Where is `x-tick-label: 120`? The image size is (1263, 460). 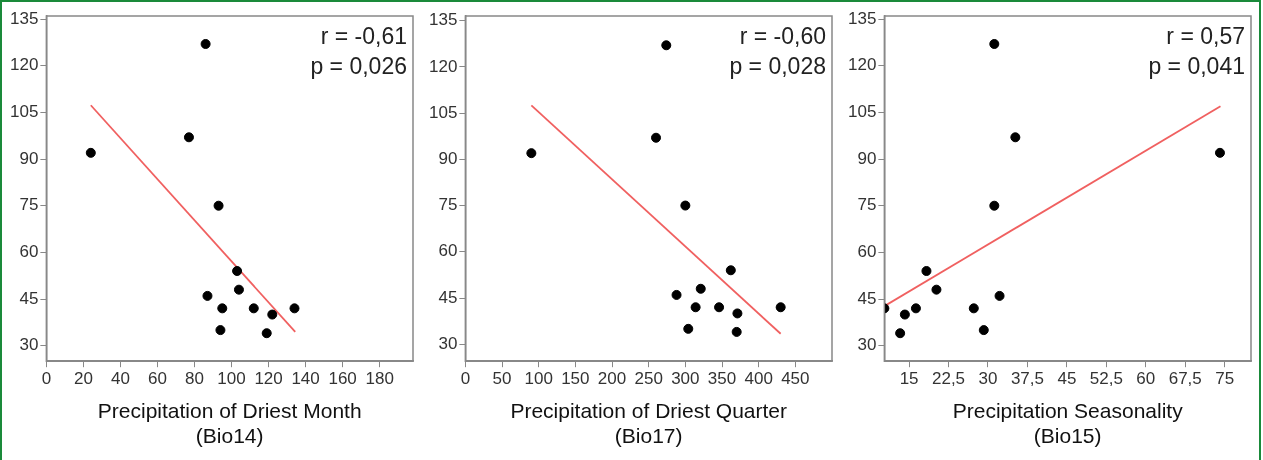 x-tick-label: 120 is located at coordinates (268, 379).